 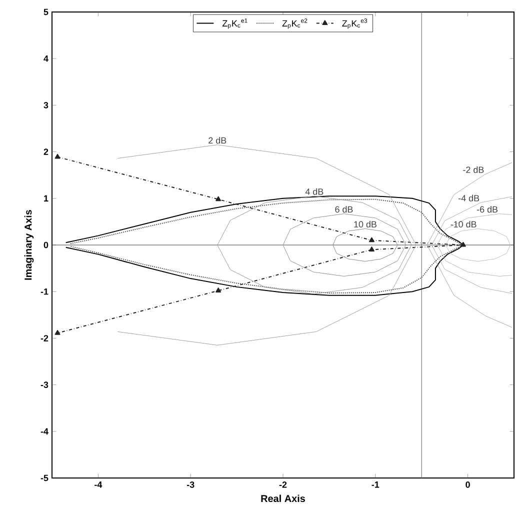 What do you see at coordinates (46, 105) in the screenshot?
I see `y-tick-label: 3` at bounding box center [46, 105].